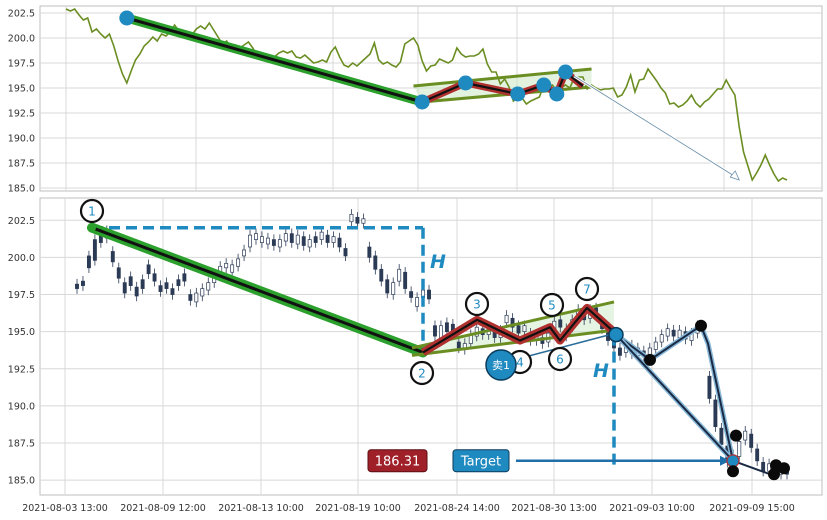 Image resolution: width=827 pixels, height=520 pixels. What do you see at coordinates (261, 508) in the screenshot?
I see `x-tick-label: 2021-08-13 10:00` at bounding box center [261, 508].